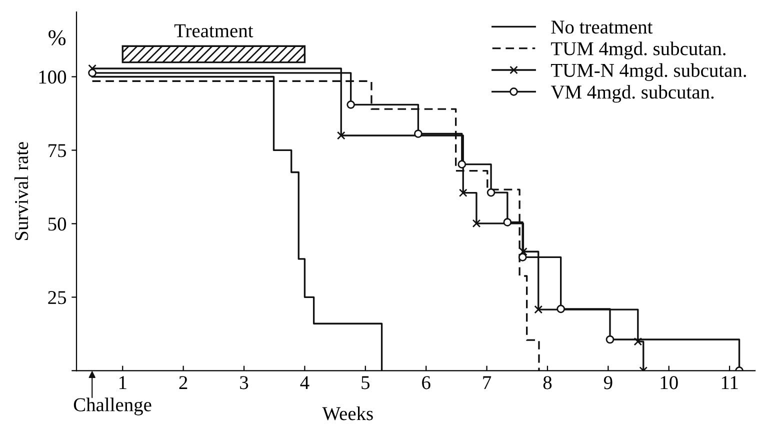 The width and height of the screenshot is (765, 431). I want to click on y-axis-title: Survival rate, so click(21, 191).